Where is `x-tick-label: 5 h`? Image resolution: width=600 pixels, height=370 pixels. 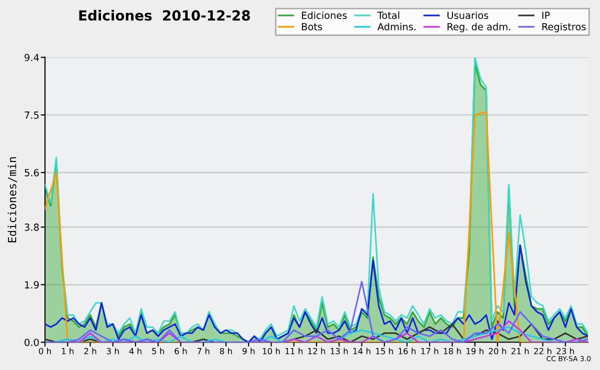
x-tick-label: 5 h is located at coordinates (158, 351).